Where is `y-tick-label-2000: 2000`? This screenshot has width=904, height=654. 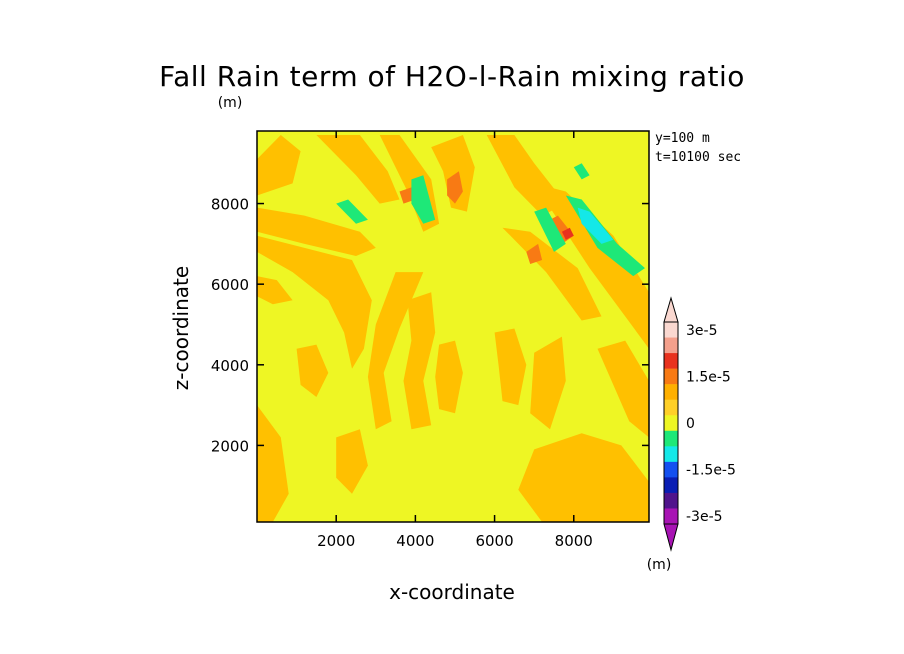 y-tick-label-2000: 2000 is located at coordinates (230, 446).